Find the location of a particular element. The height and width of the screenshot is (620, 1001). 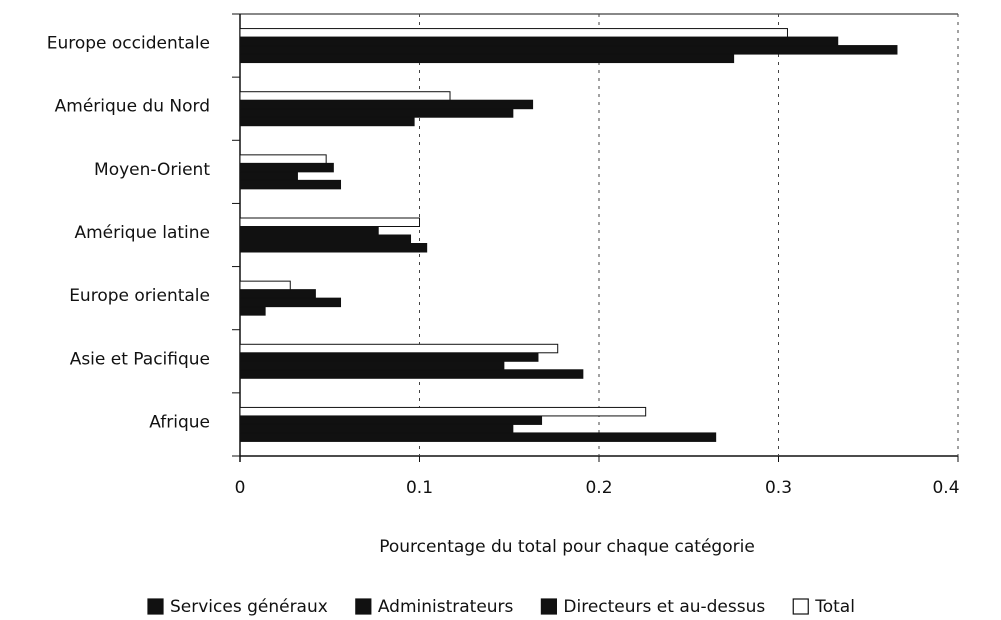

y-tick-label: Amérique du Nord is located at coordinates (132, 107).